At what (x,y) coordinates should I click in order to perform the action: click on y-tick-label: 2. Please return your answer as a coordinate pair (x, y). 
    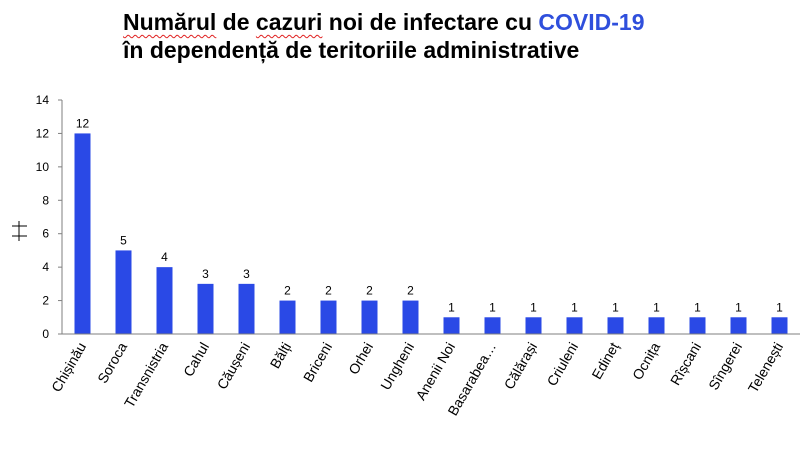
    Looking at the image, I should click on (45, 301).